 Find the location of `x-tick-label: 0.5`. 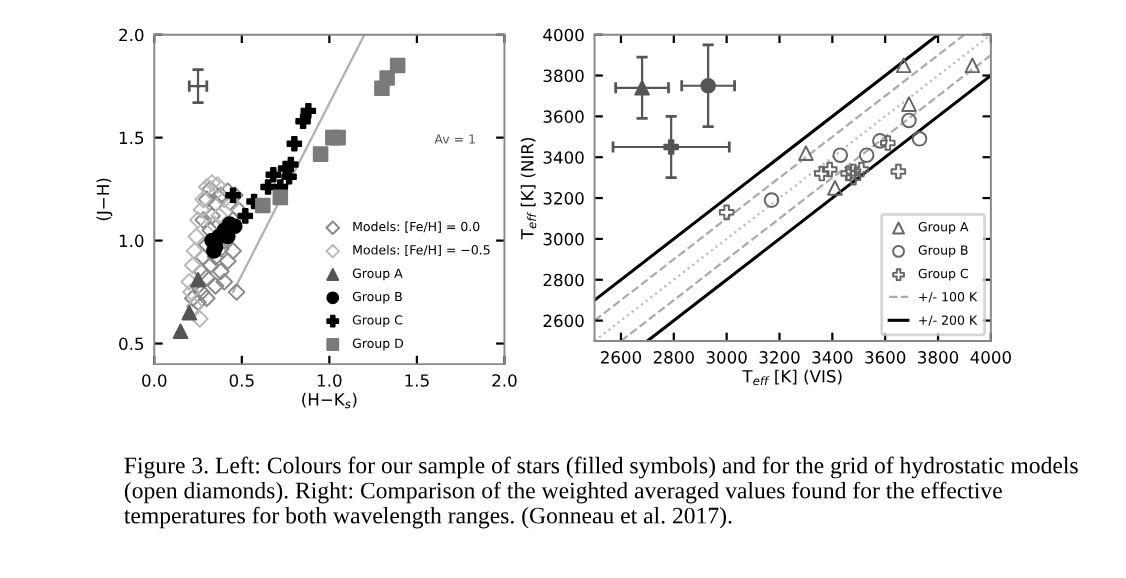

x-tick-label: 0.5 is located at coordinates (241, 380).